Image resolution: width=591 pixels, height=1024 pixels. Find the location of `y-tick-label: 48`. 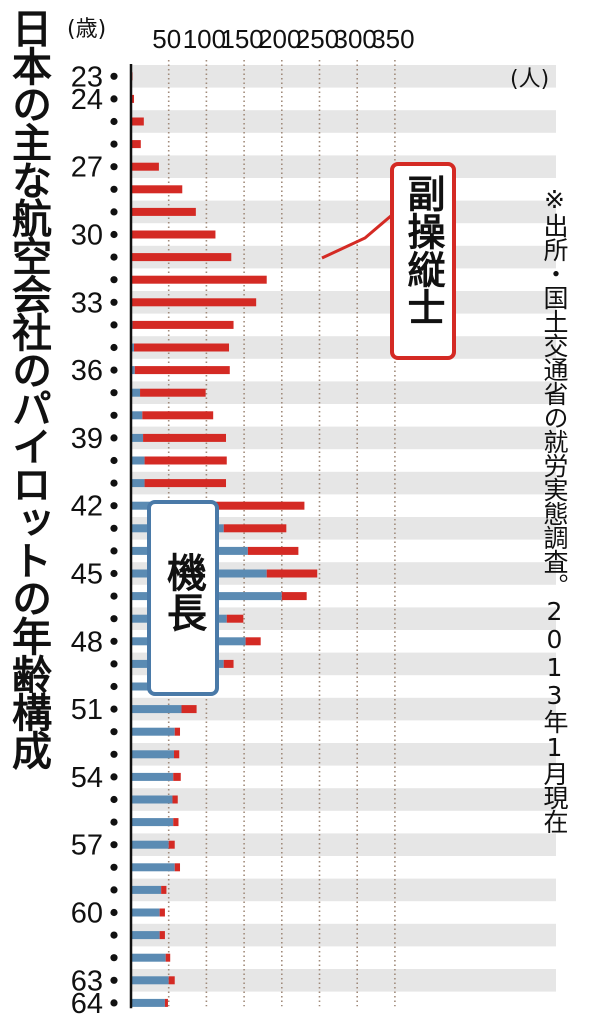

y-tick-label: 48 is located at coordinates (87, 642).